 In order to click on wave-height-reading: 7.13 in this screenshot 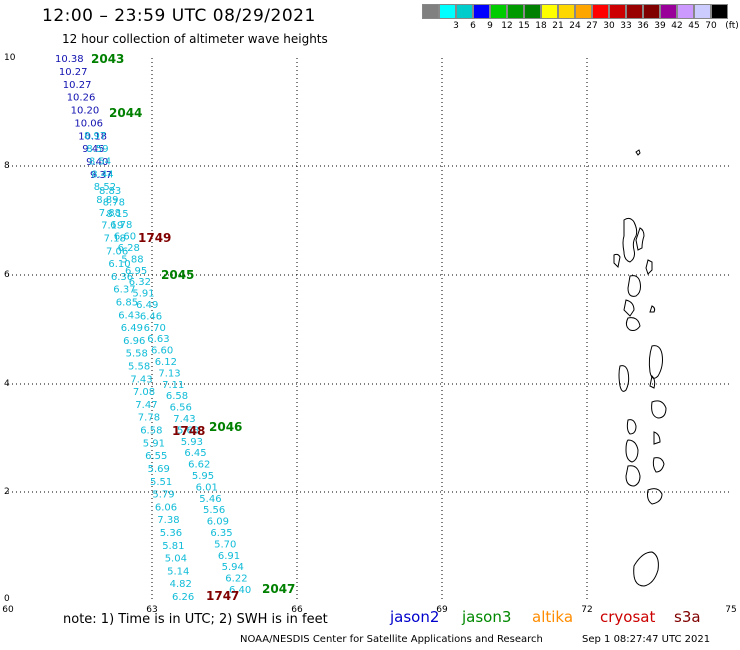, I will do `click(169, 373)`.